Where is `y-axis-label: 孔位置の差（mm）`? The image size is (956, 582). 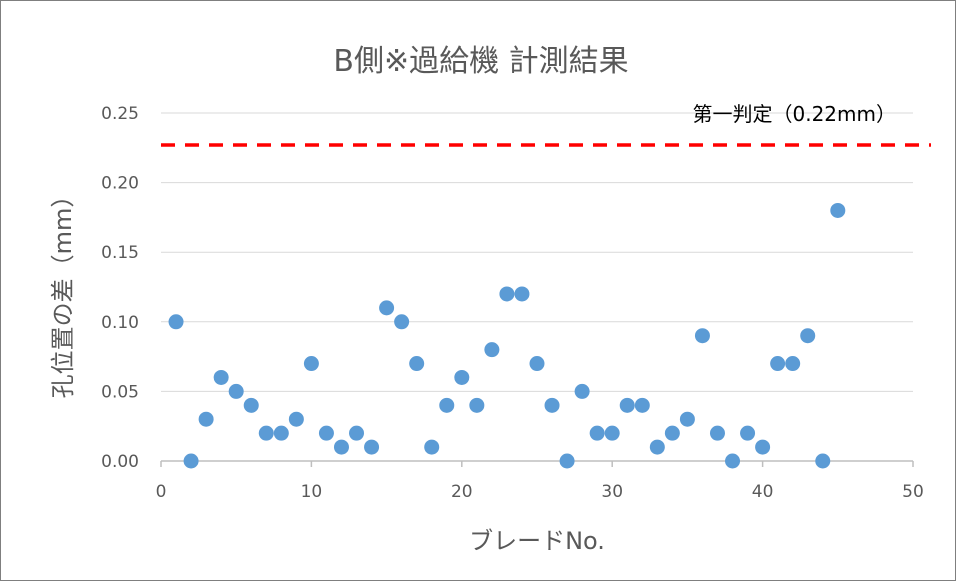
y-axis-label: 孔位置の差（mm） is located at coordinates (63, 291).